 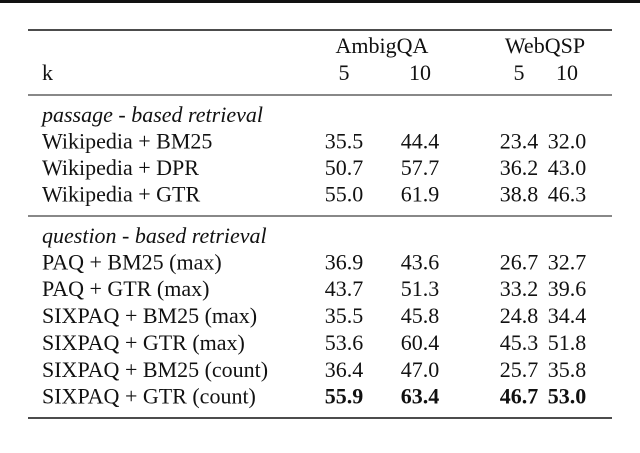 I want to click on cell: 24.8, so click(x=519, y=315).